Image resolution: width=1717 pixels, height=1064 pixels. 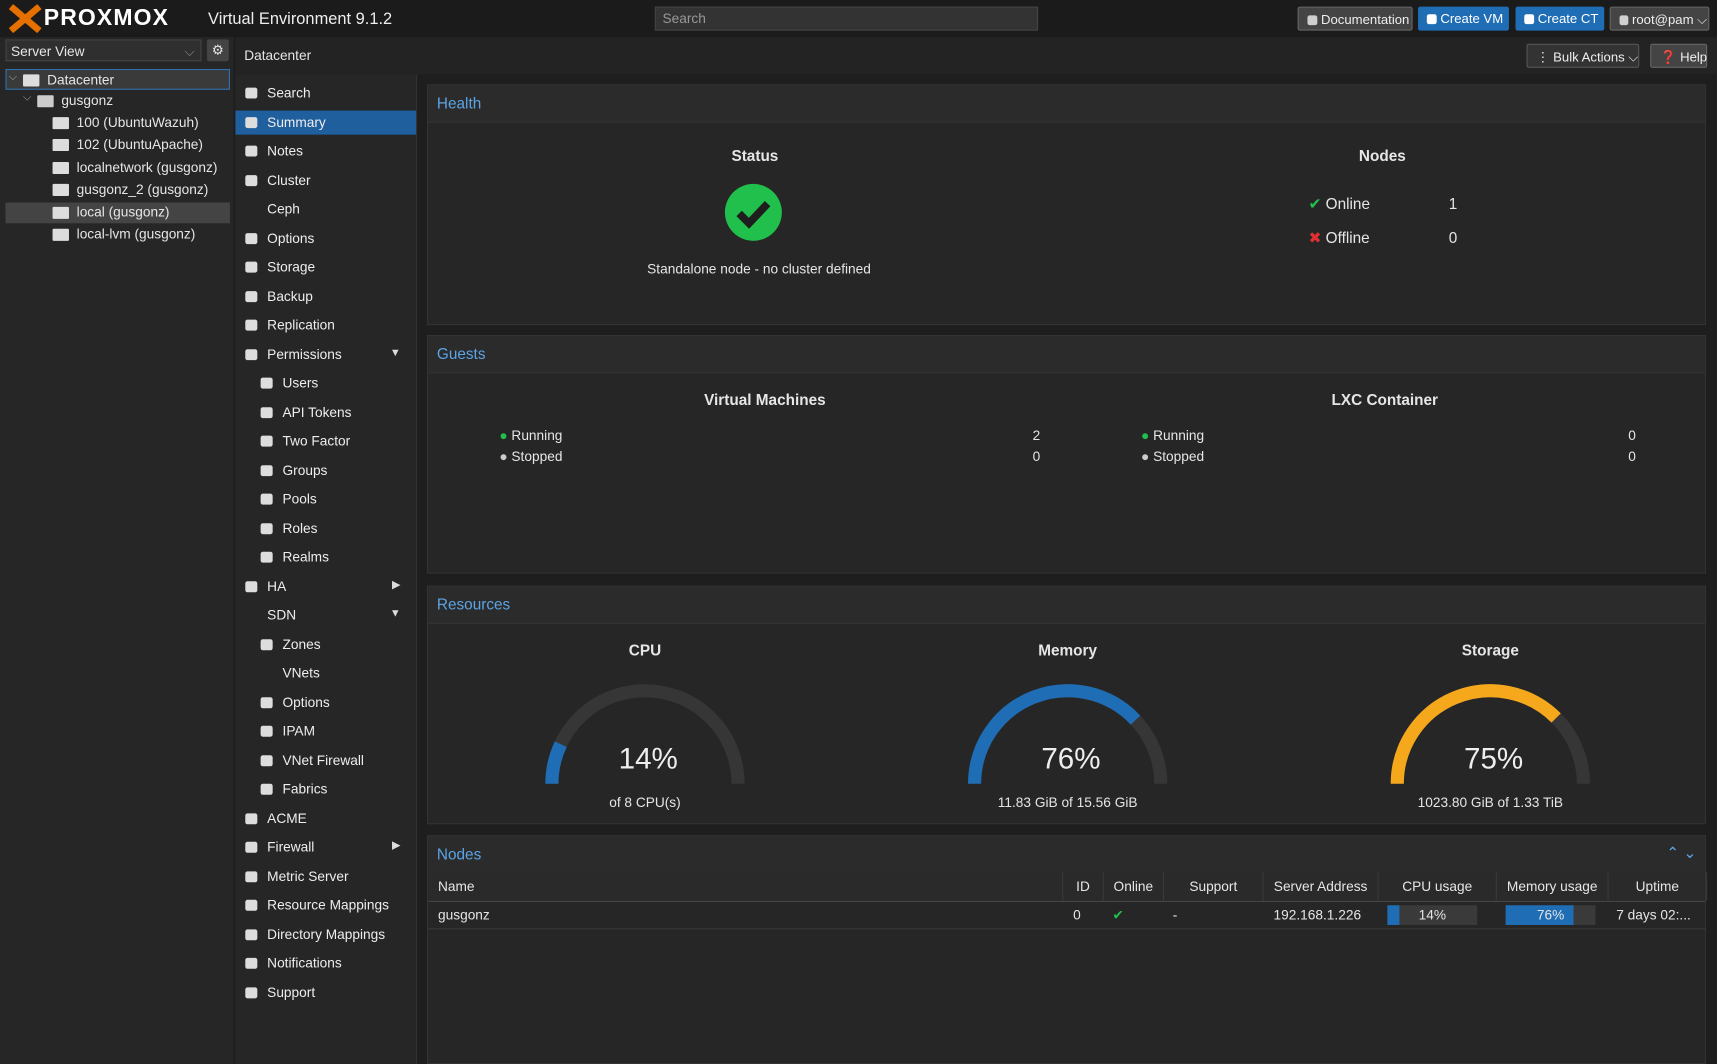 What do you see at coordinates (325, 325) in the screenshot?
I see `menu-item: Replication` at bounding box center [325, 325].